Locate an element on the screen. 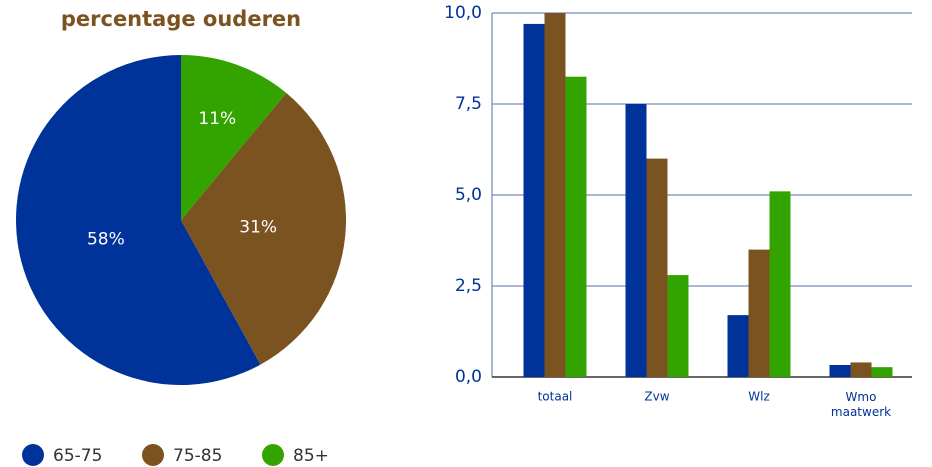 The width and height of the screenshot is (932, 467). slice-label: 58% is located at coordinates (106, 239).